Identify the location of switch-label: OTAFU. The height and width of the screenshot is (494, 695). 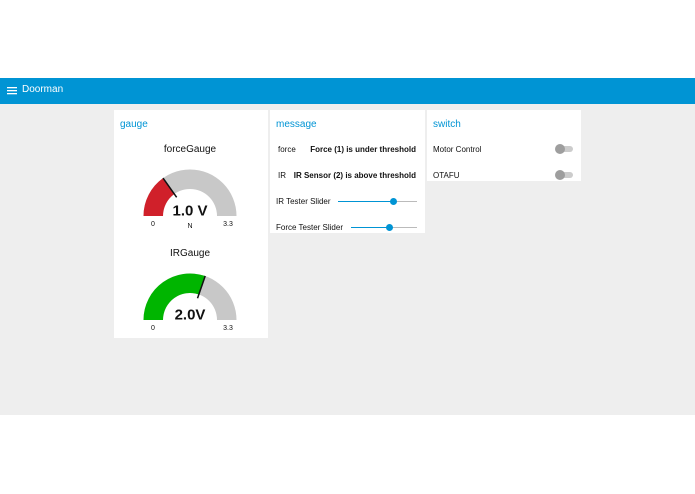
(446, 175).